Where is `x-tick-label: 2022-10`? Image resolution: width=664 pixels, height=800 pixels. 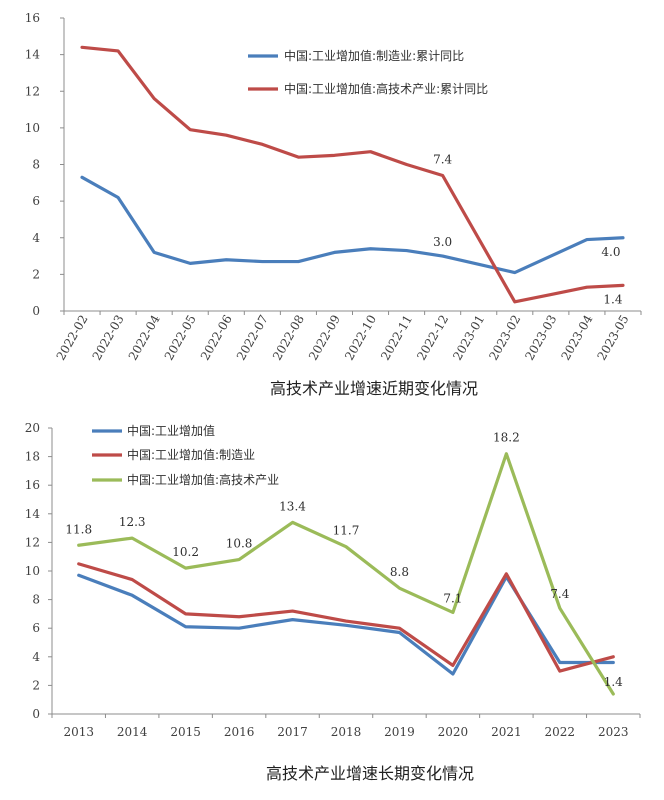 x-tick-label: 2022-10 is located at coordinates (360, 338).